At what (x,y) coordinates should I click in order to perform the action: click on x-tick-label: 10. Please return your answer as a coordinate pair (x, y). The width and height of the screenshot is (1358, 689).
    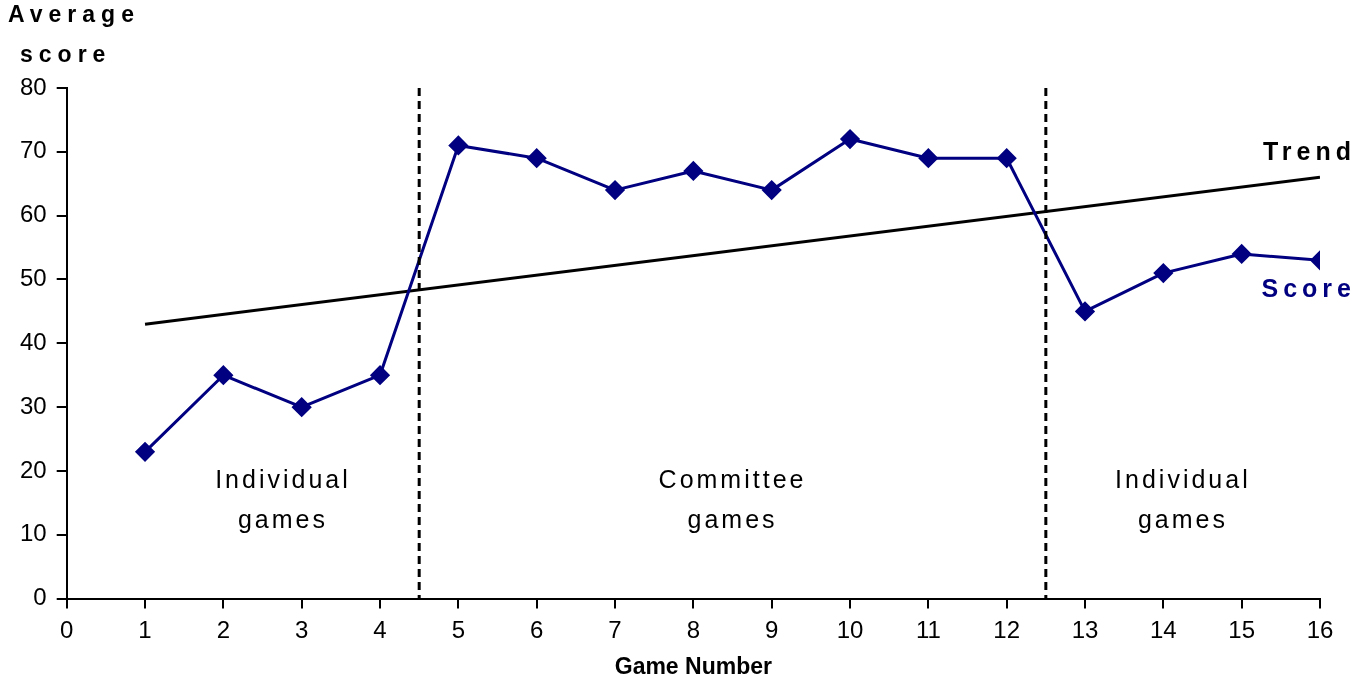
    Looking at the image, I should click on (850, 629).